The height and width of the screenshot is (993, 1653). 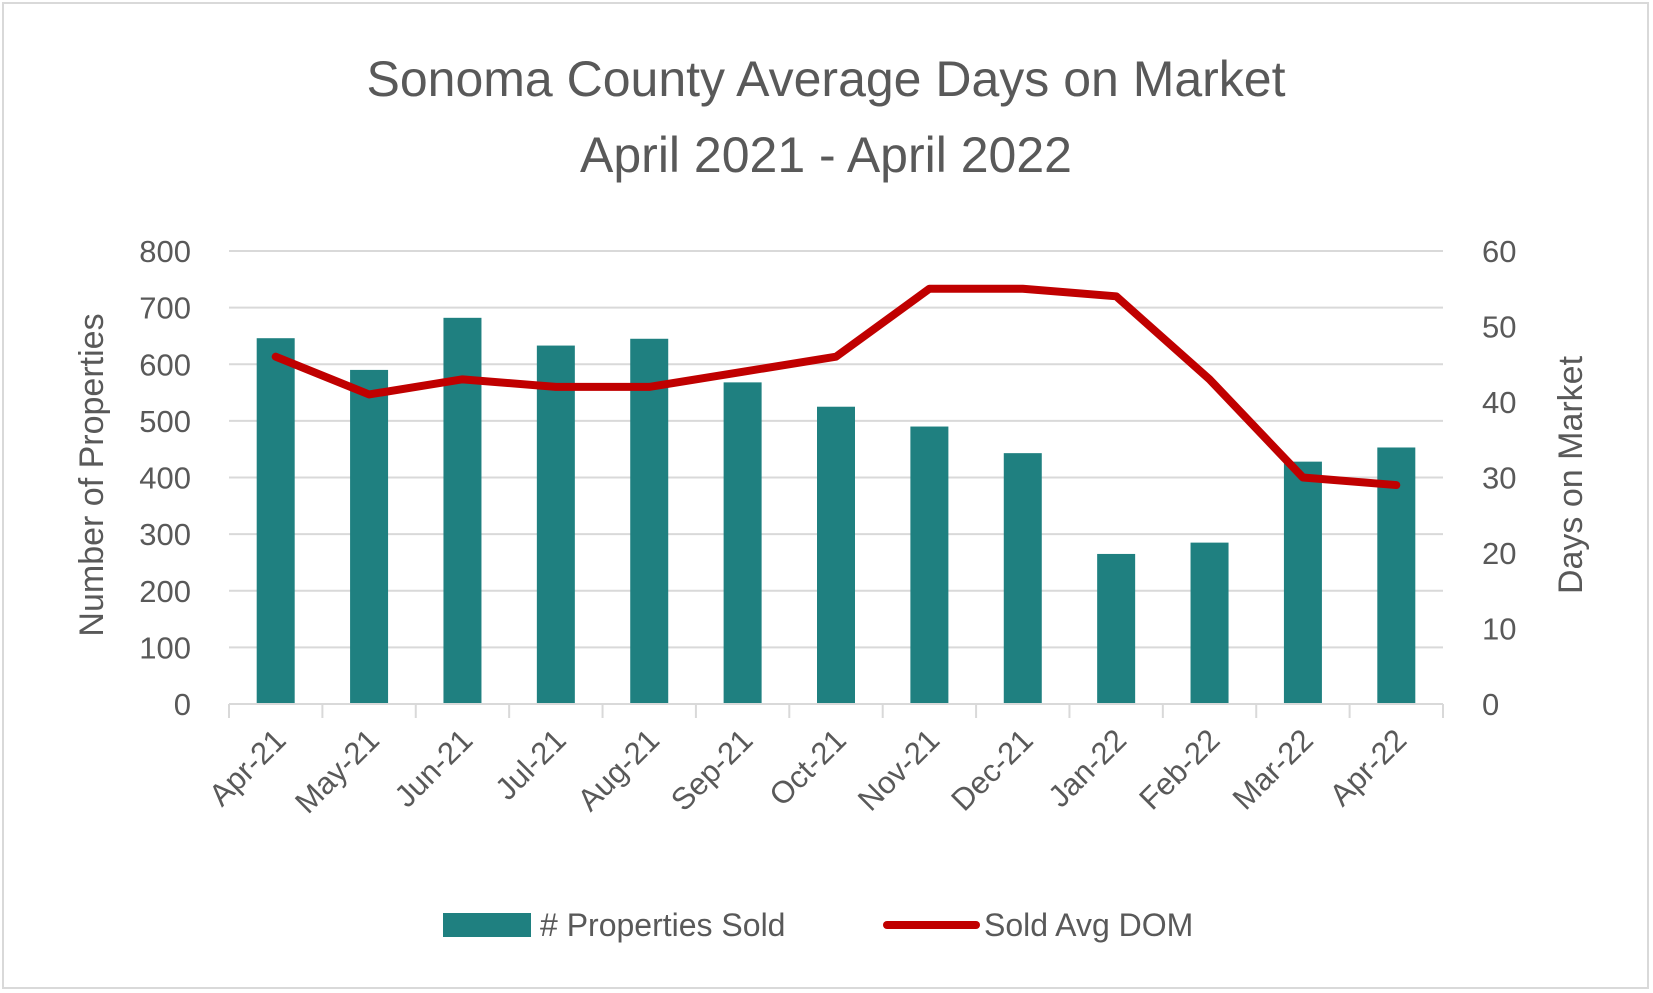 What do you see at coordinates (487, 925) in the screenshot?
I see `legend-swatch-bar` at bounding box center [487, 925].